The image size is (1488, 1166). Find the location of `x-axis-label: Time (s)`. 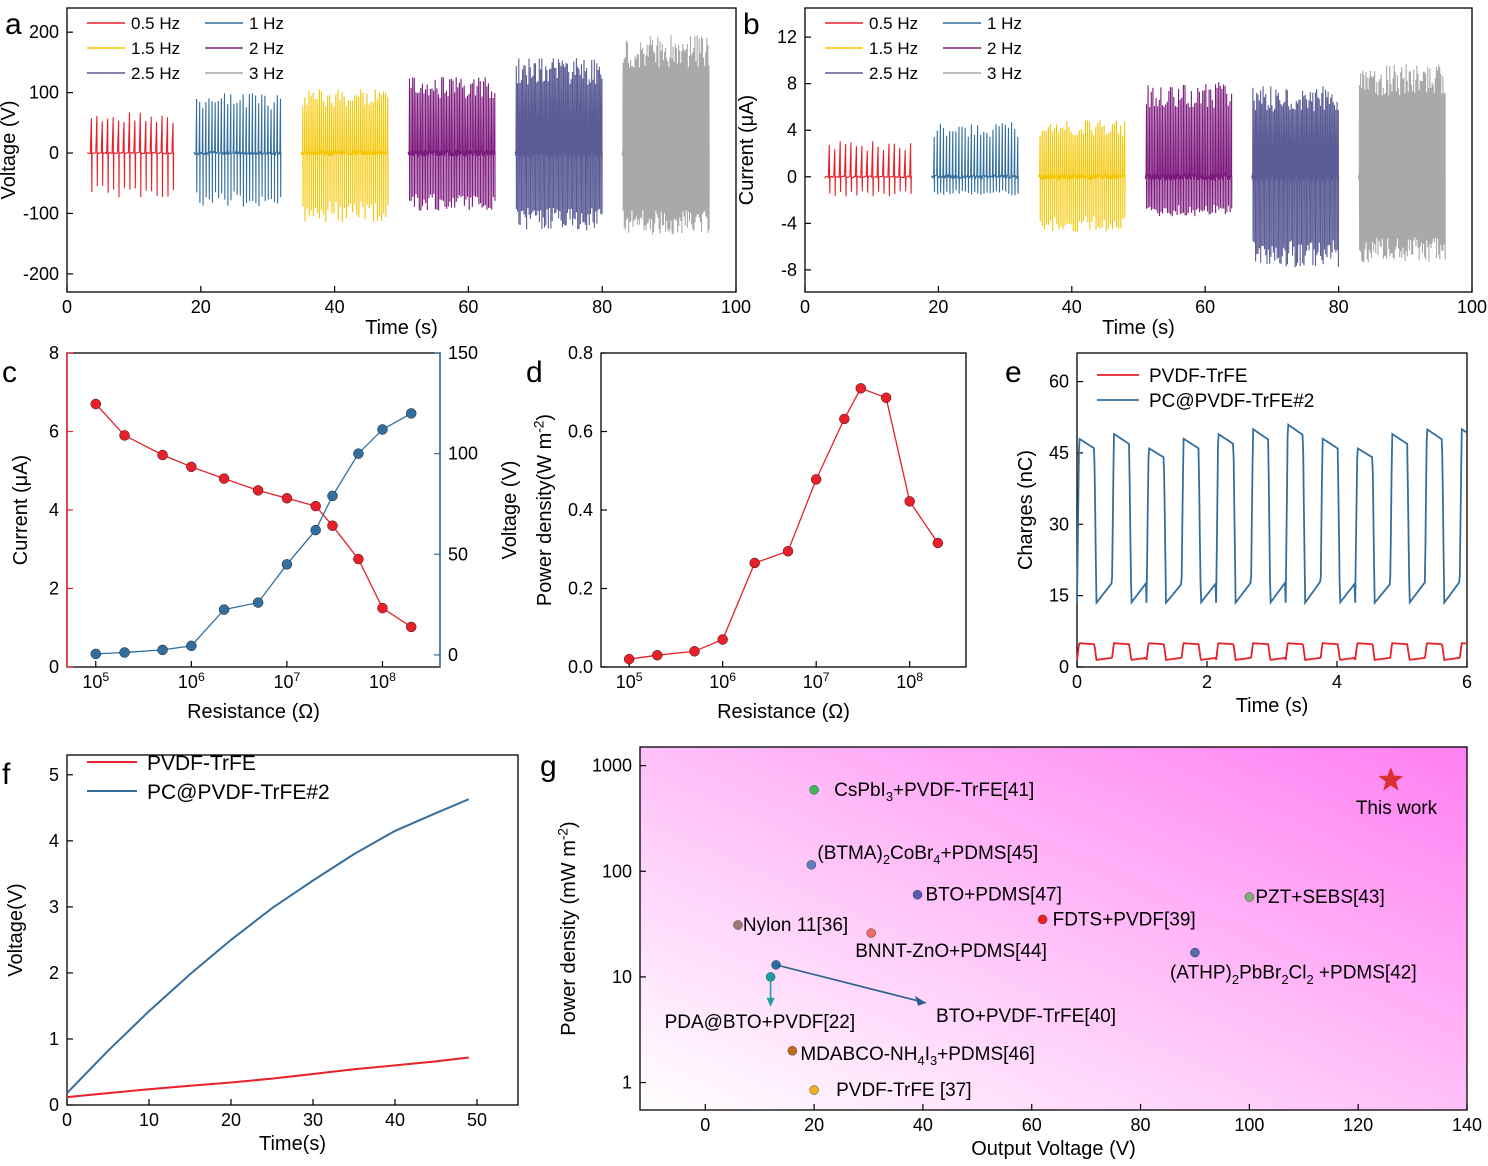

x-axis-label: Time (s) is located at coordinates (401, 328).